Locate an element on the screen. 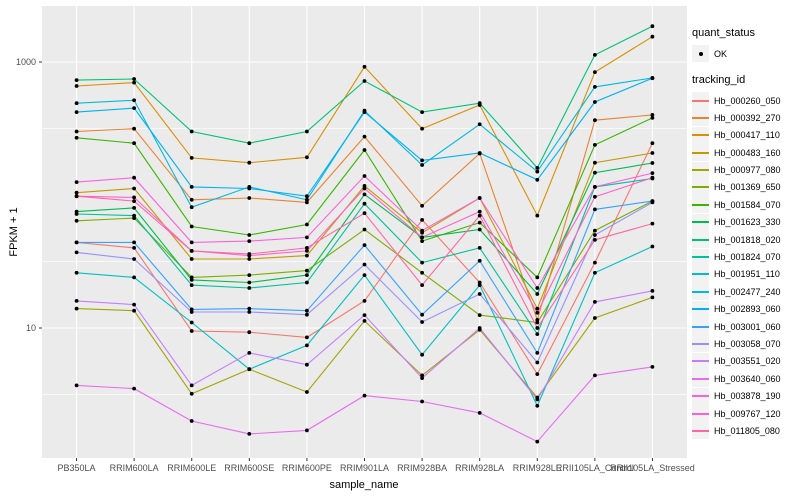 This screenshot has width=800, height=500. legend-item-Hb_000977_080: Hb_000977_080 is located at coordinates (745, 170).